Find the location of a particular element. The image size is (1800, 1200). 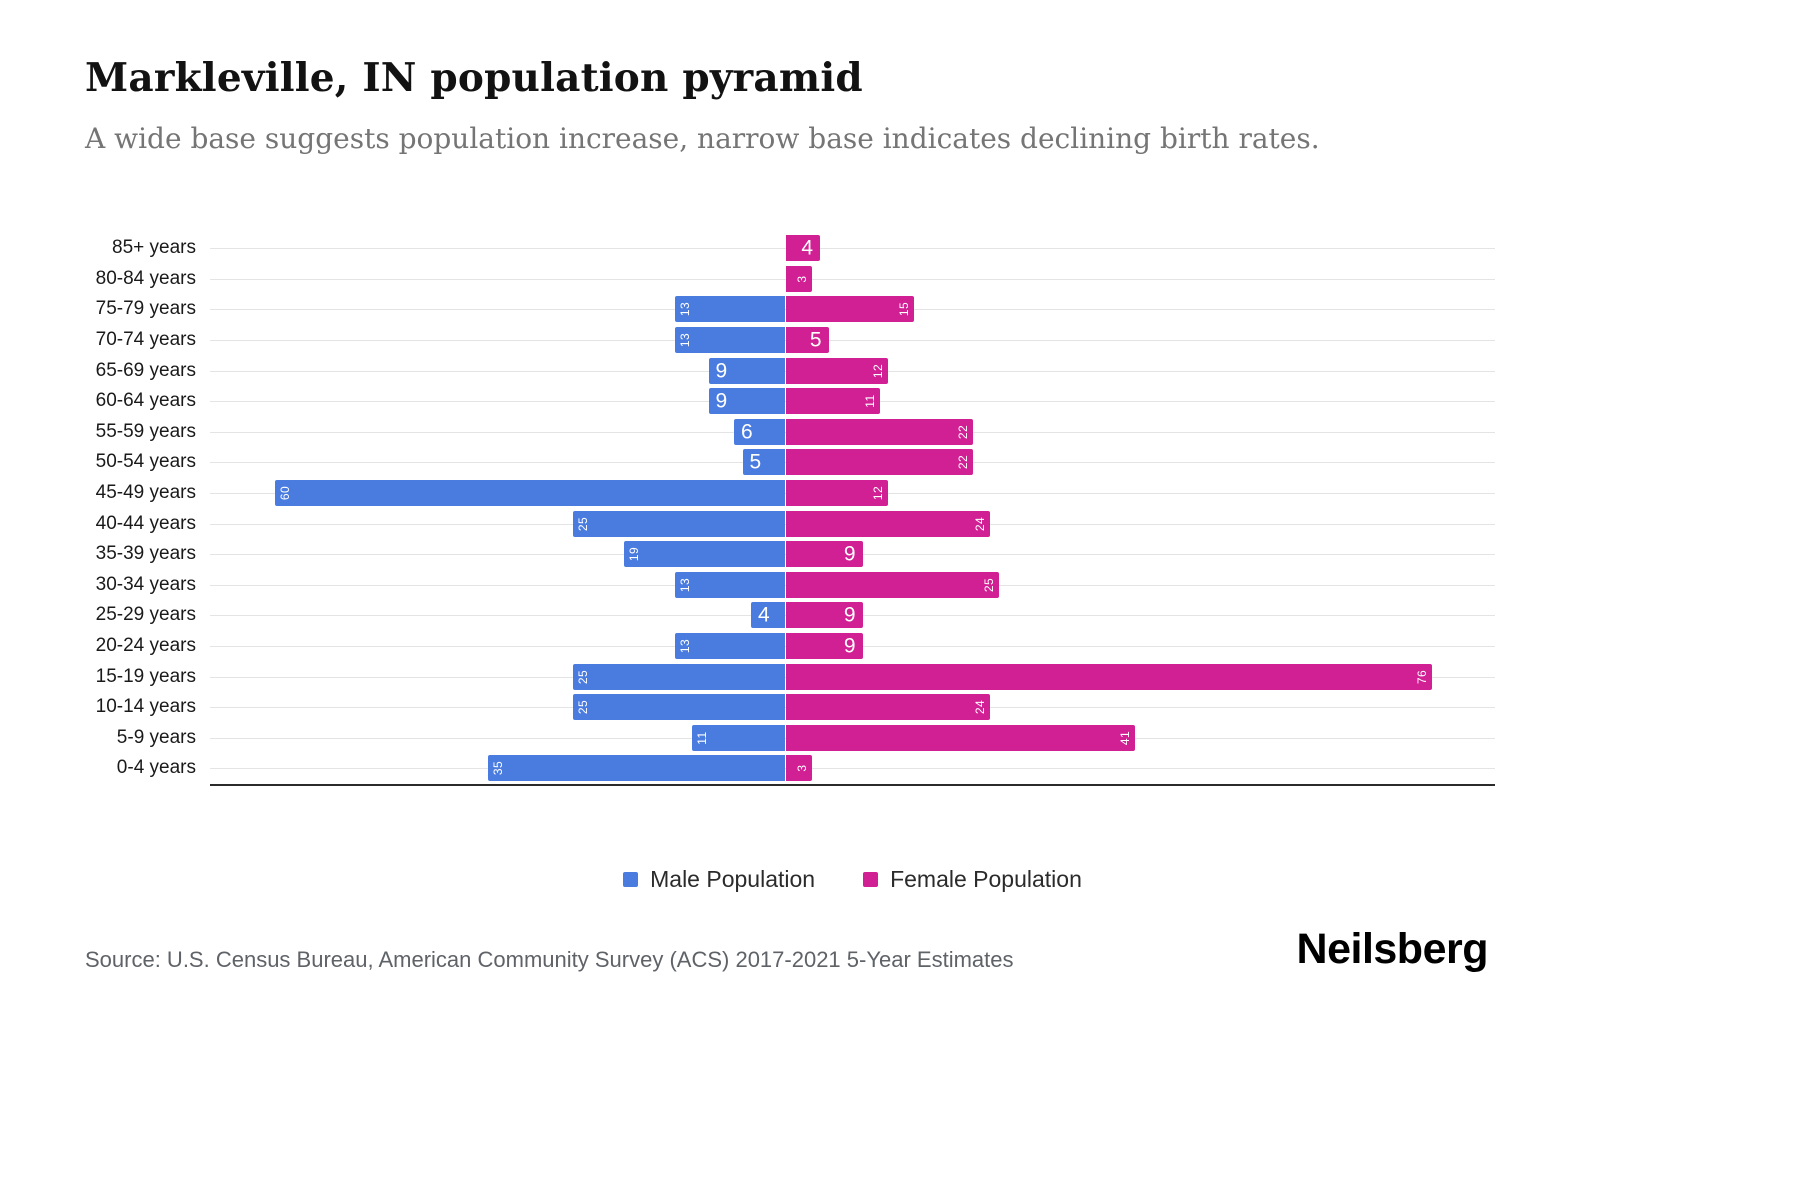

category-label: 55-59 years is located at coordinates (145, 431).